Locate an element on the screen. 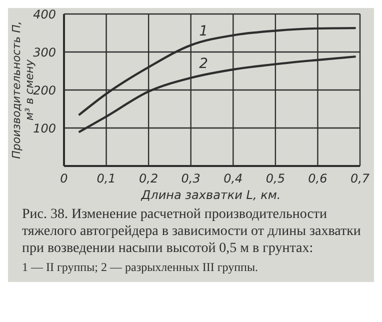 Image resolution: width=382 pixels, height=322 pixels. x-tick-label: 0,7 is located at coordinates (360, 179).